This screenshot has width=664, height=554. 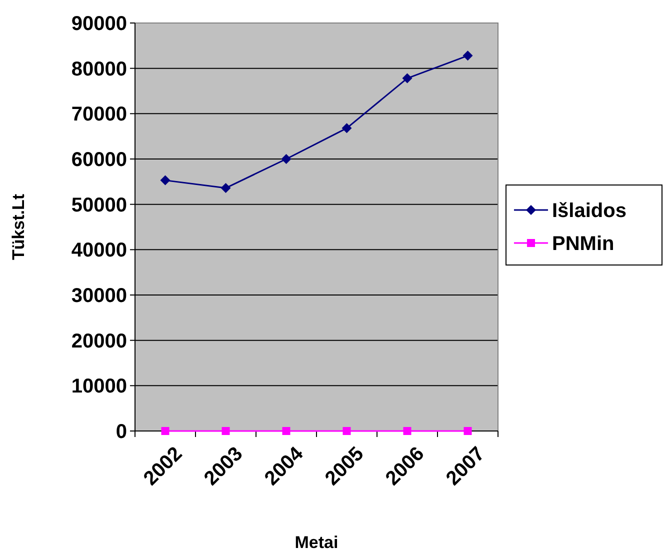 What do you see at coordinates (99, 296) in the screenshot?
I see `y-tick-label: 30000` at bounding box center [99, 296].